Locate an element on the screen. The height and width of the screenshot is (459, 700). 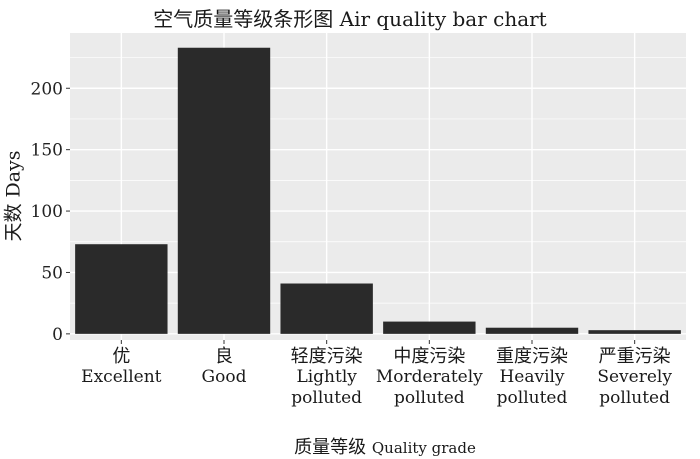
x-tick-label-4: 中度污染 Morderately polluted is located at coordinates (429, 377).